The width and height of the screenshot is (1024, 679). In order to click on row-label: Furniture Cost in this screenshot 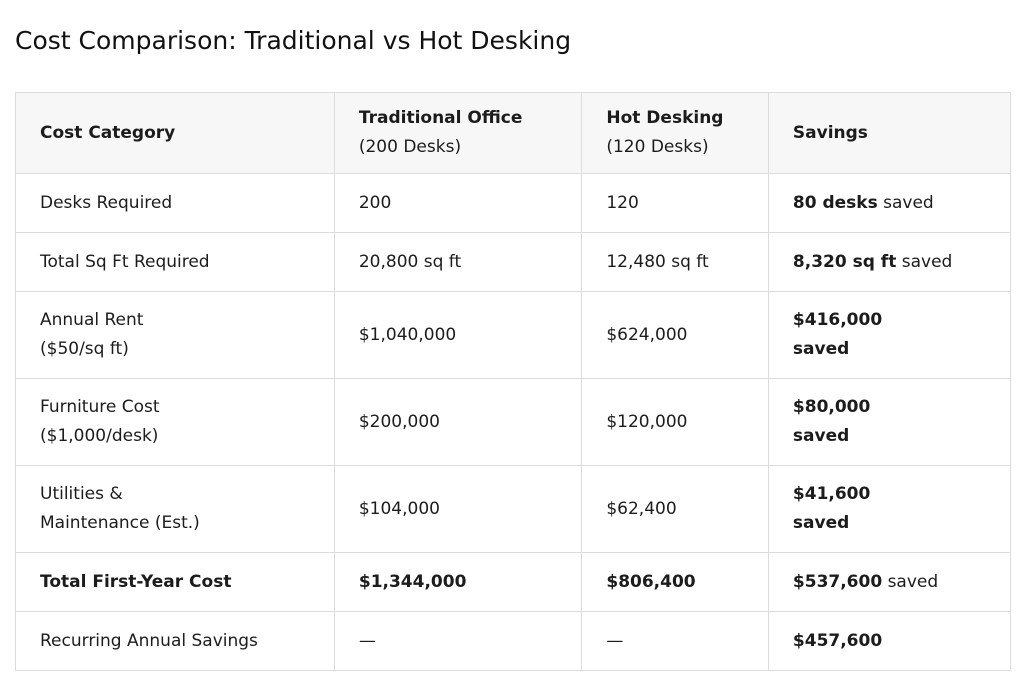, I will do `click(100, 407)`.